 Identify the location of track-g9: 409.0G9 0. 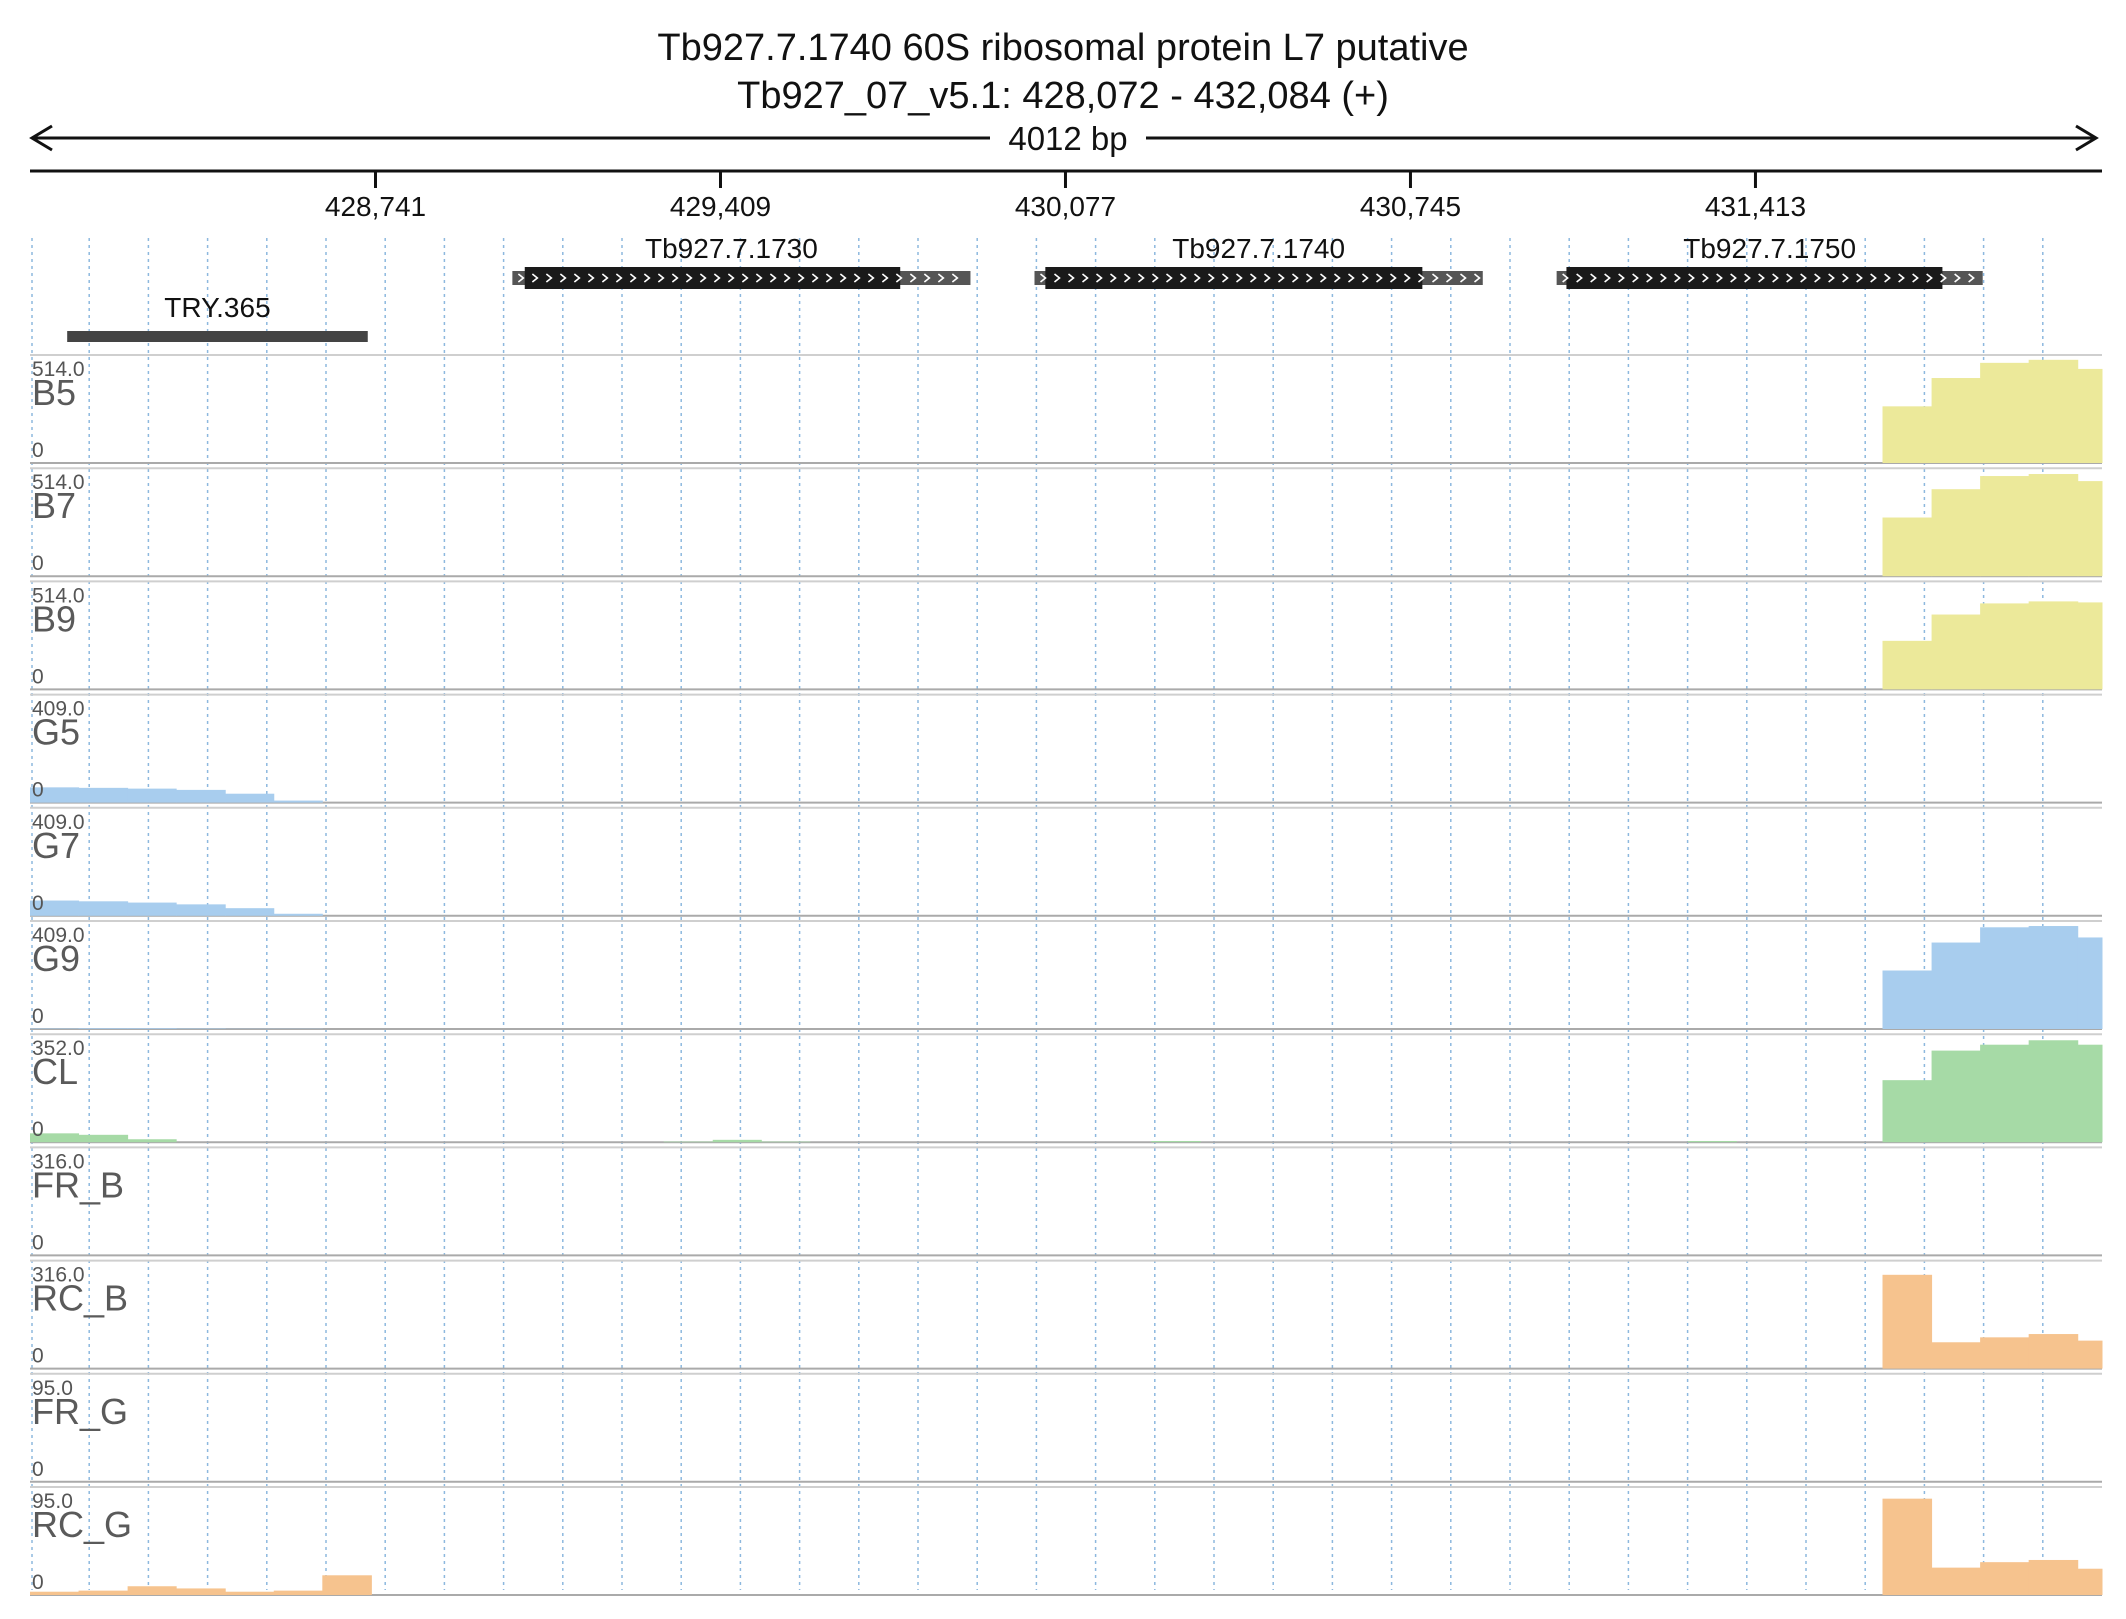
(1066, 975).